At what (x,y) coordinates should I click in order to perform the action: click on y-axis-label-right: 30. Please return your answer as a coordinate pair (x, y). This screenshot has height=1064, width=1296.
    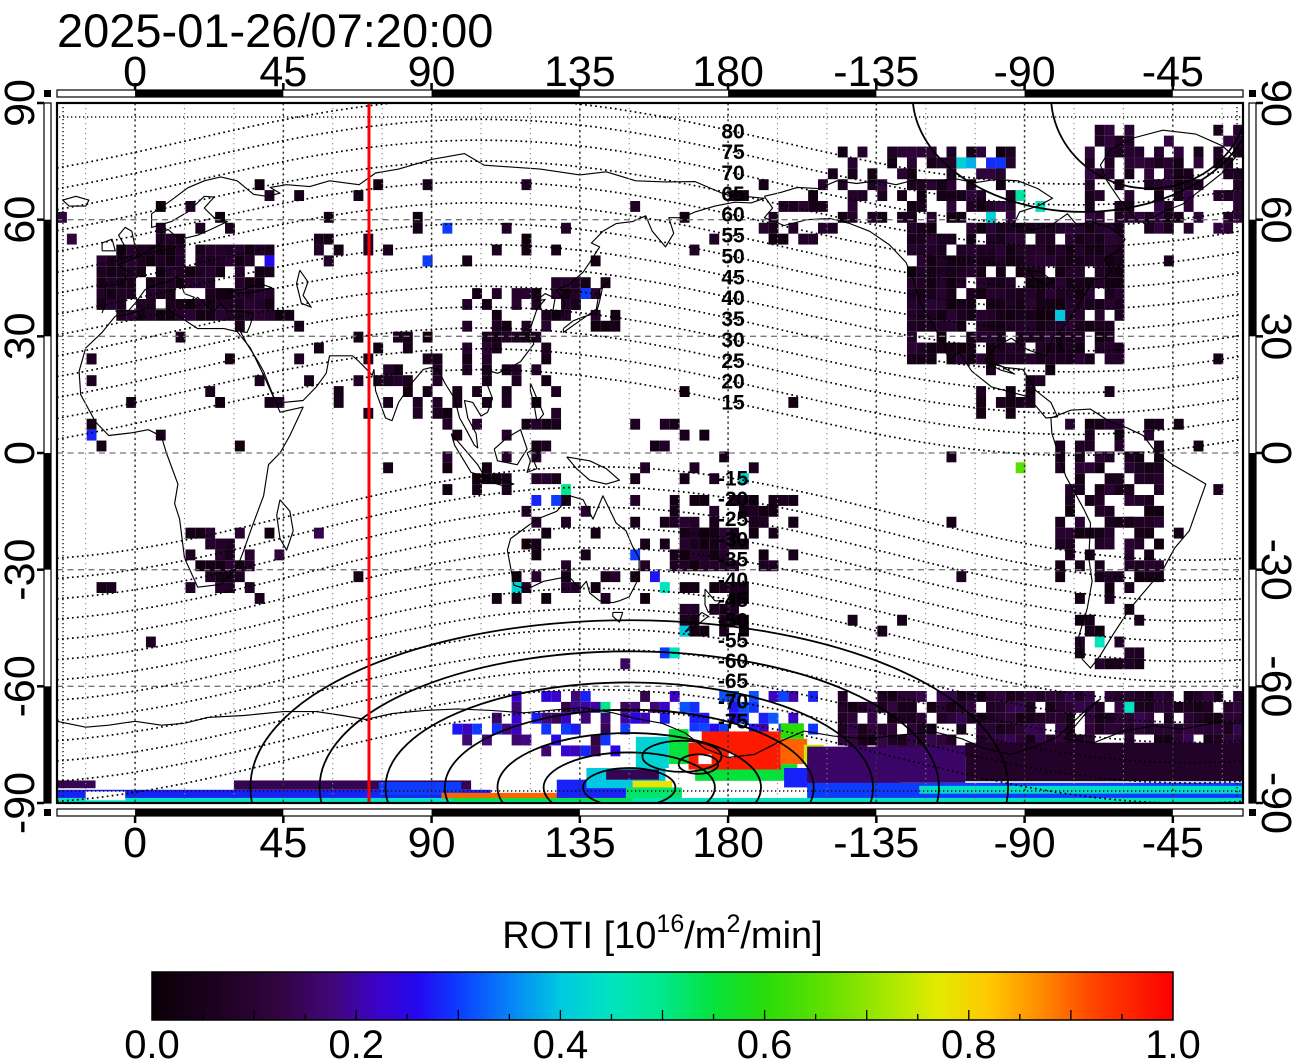
    Looking at the image, I should click on (1274, 336).